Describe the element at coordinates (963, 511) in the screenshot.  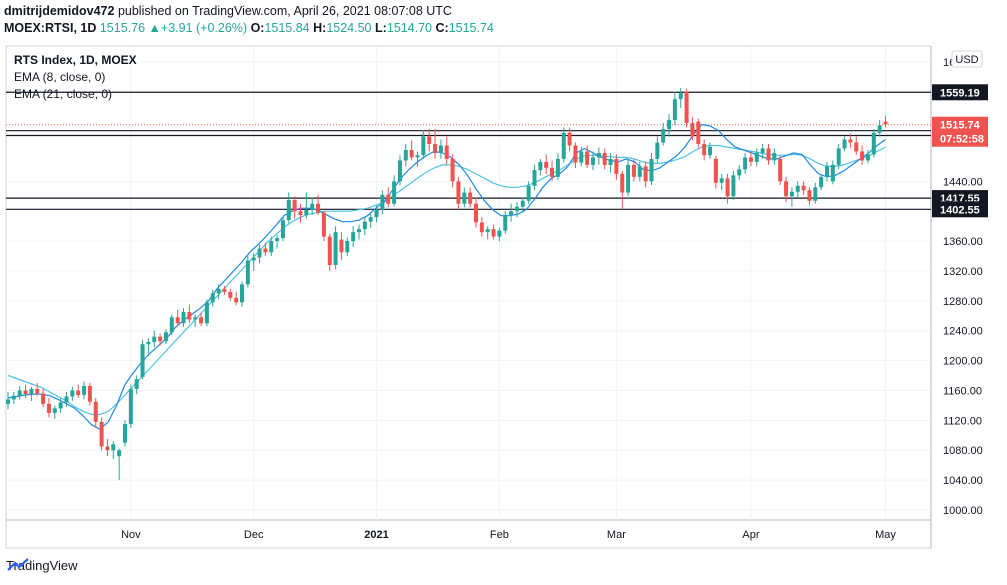
I see `price-tick-label: 1000.00` at that location.